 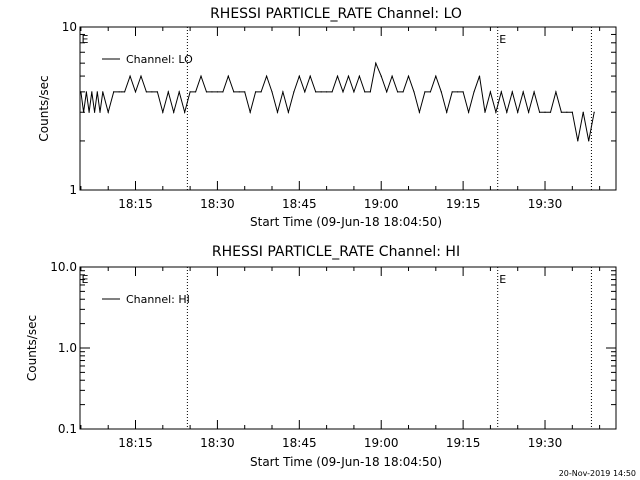 I want to click on y-tick-label: 1.0, so click(x=67, y=348).